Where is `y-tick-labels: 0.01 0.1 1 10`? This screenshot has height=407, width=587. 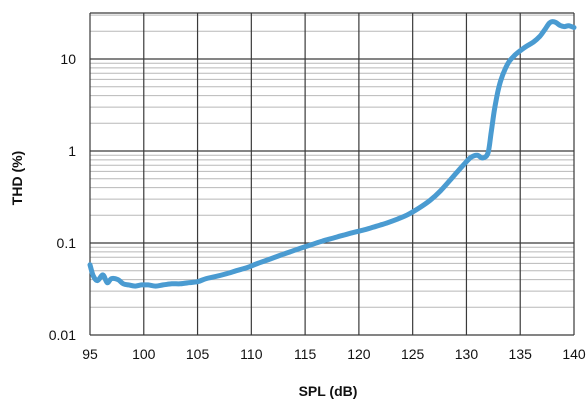 y-tick-labels: 0.01 0.1 1 10 is located at coordinates (62, 197).